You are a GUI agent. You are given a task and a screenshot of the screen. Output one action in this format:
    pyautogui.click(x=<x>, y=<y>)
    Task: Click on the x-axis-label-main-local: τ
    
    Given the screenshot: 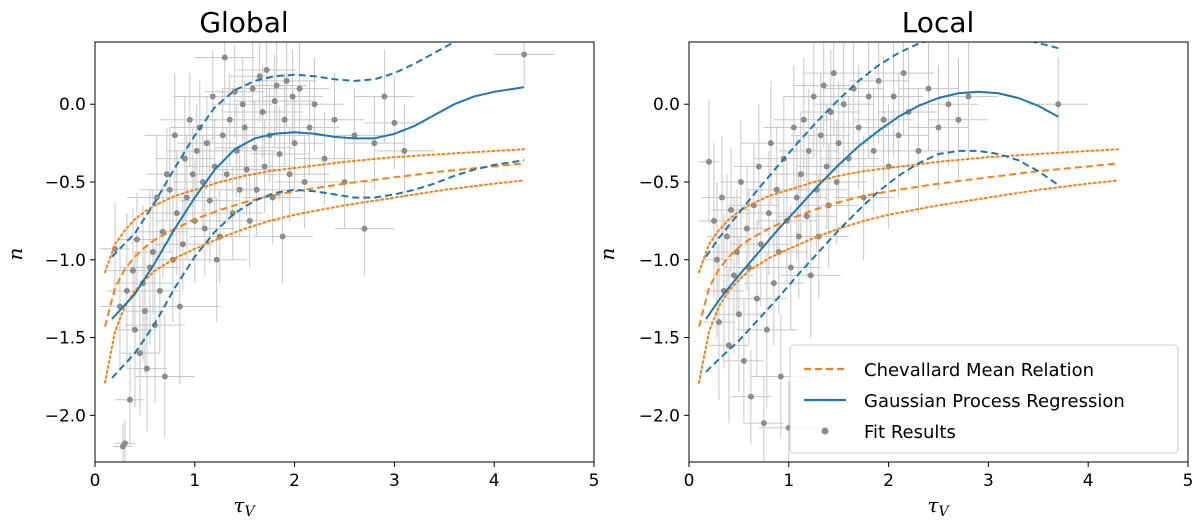 What is the action you would take?
    pyautogui.click(x=933, y=505)
    